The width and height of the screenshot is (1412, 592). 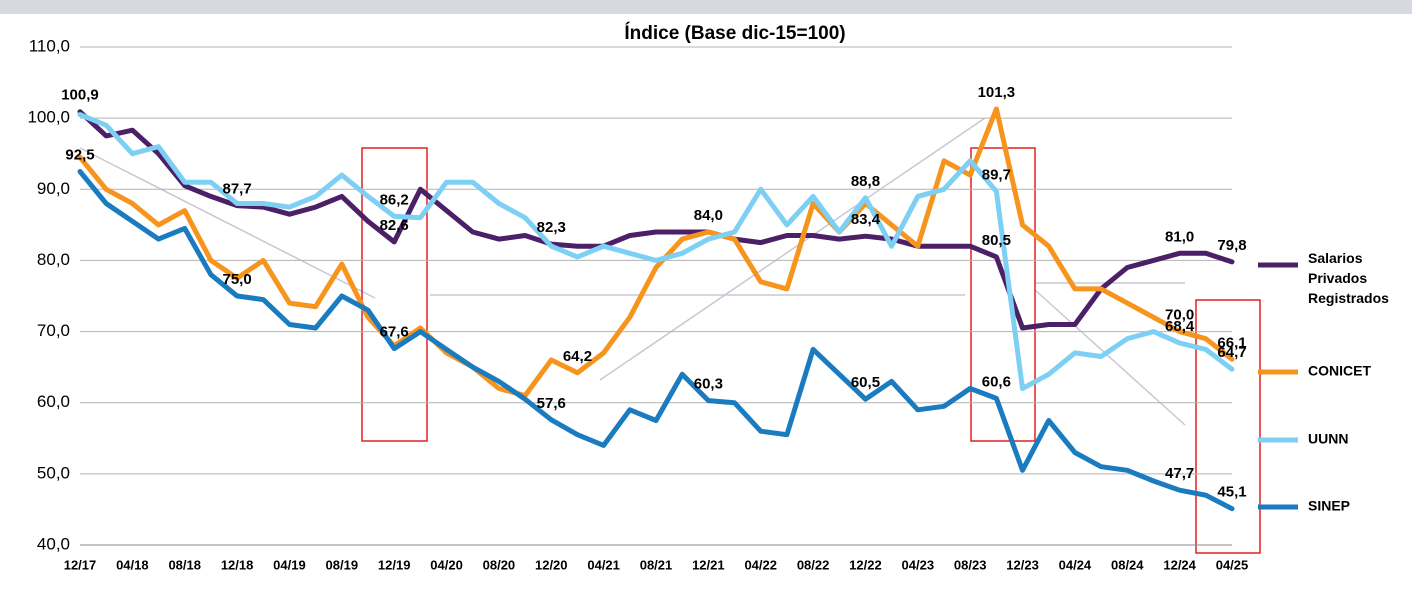 I want to click on x-tick-label: 04/20, so click(x=446, y=564).